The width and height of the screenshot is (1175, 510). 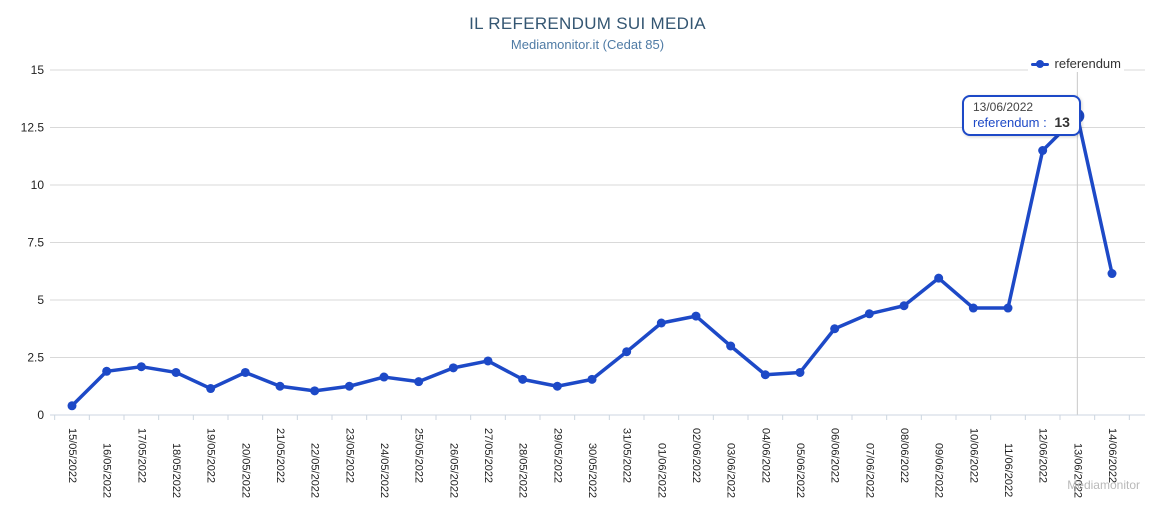 What do you see at coordinates (40, 300) in the screenshot?
I see `y-axis-label: 5` at bounding box center [40, 300].